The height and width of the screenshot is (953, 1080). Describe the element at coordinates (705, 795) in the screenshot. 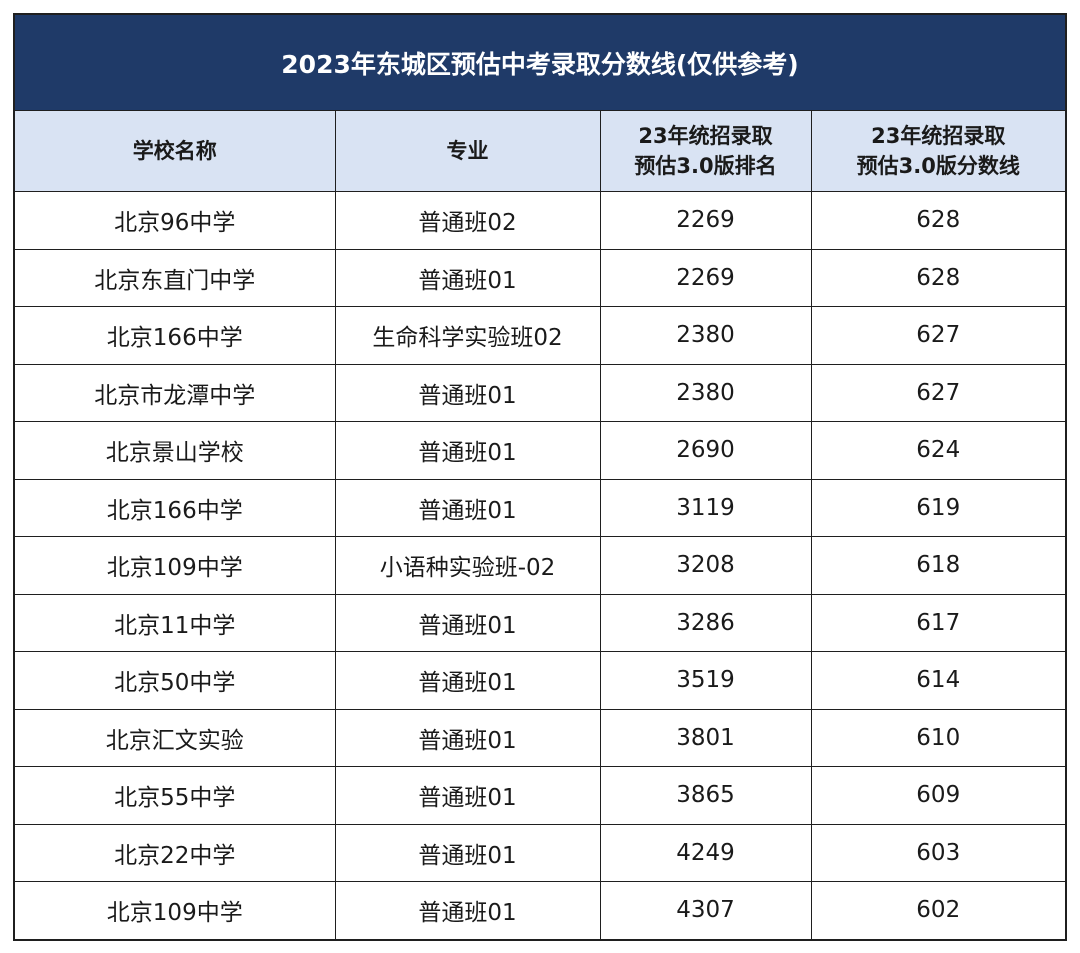

I see `rank-cell: 3865` at that location.